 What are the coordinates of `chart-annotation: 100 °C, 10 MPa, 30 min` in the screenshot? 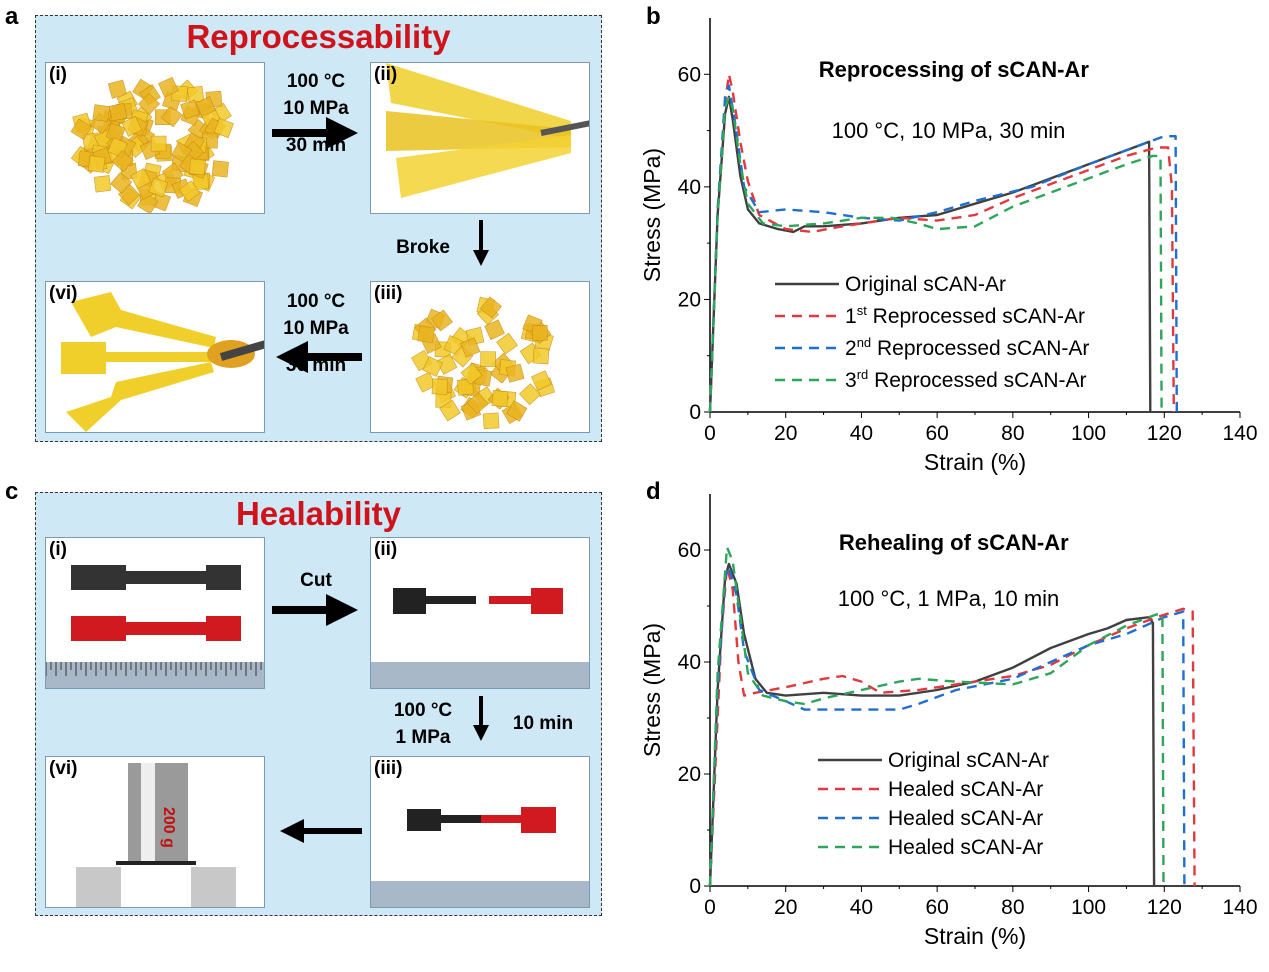 It's located at (949, 130).